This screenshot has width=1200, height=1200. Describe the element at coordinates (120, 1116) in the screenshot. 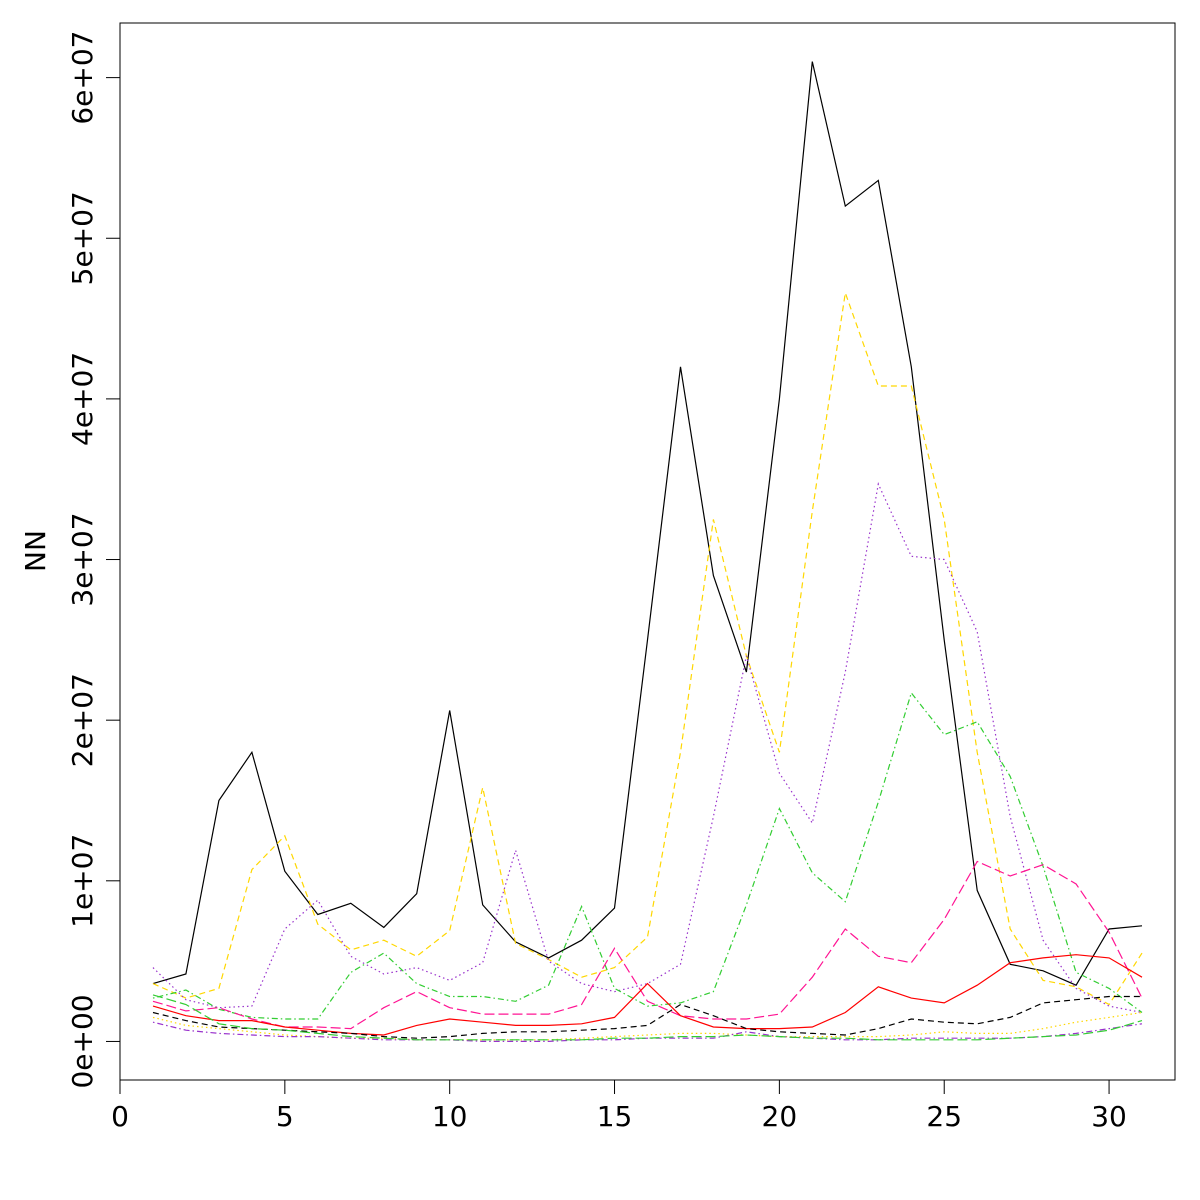

I see `x-tick-label: 0` at that location.